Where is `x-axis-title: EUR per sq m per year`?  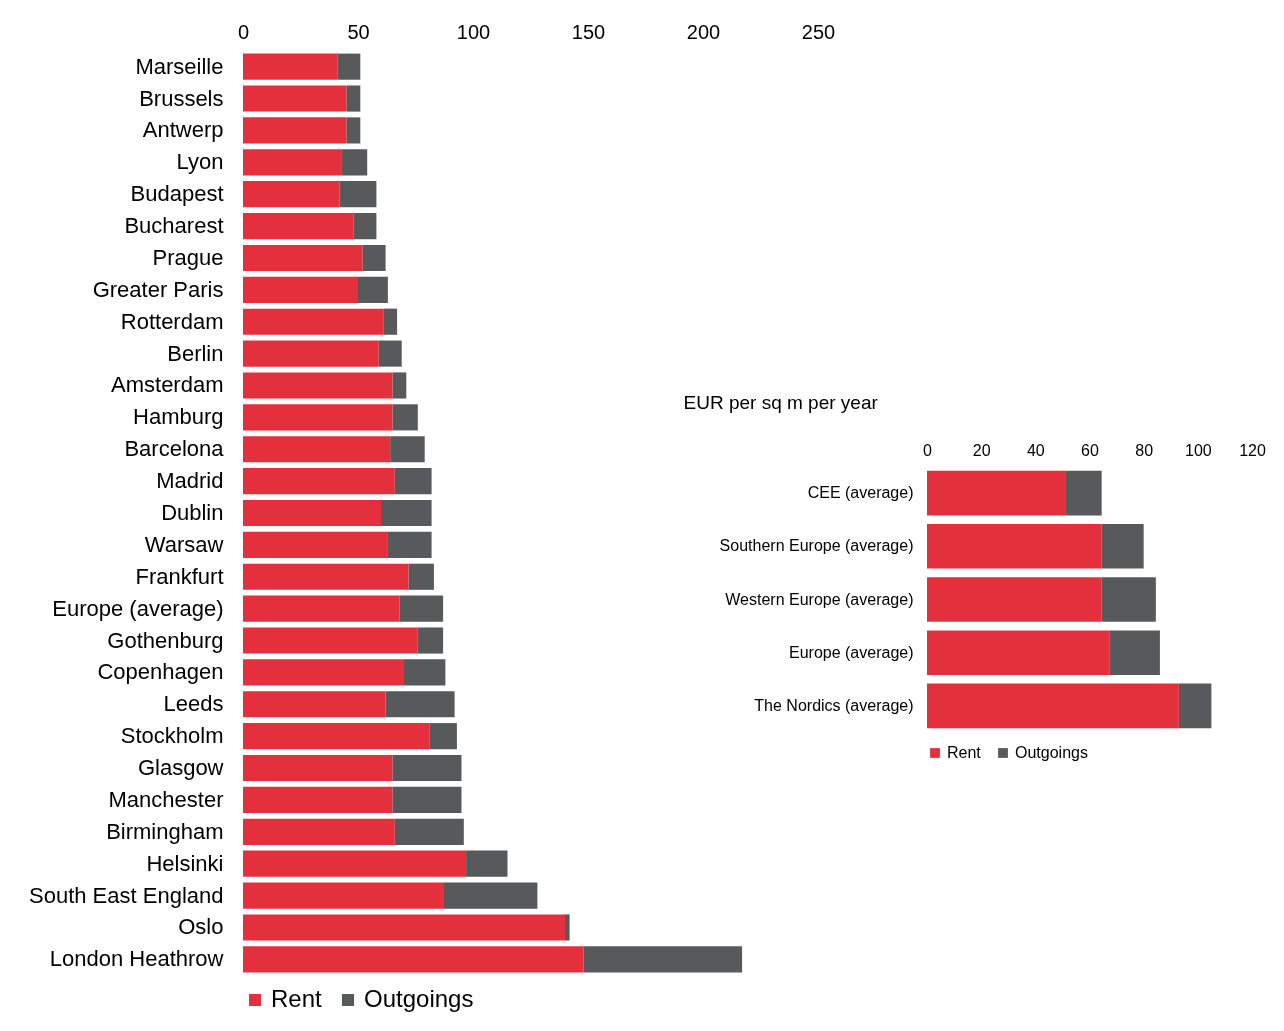 x-axis-title: EUR per sq m per year is located at coordinates (781, 402).